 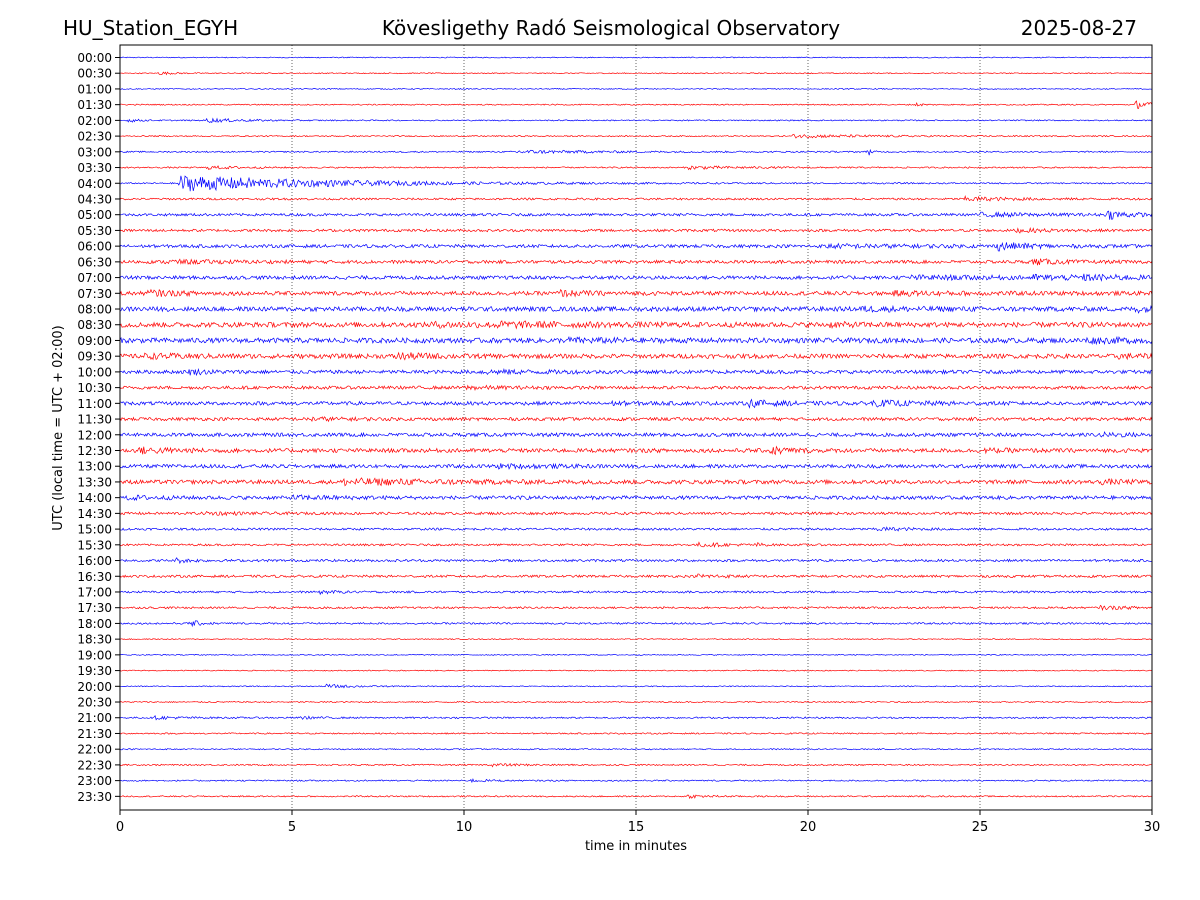 I want to click on y-tick-label: 11:30, so click(x=94, y=420).